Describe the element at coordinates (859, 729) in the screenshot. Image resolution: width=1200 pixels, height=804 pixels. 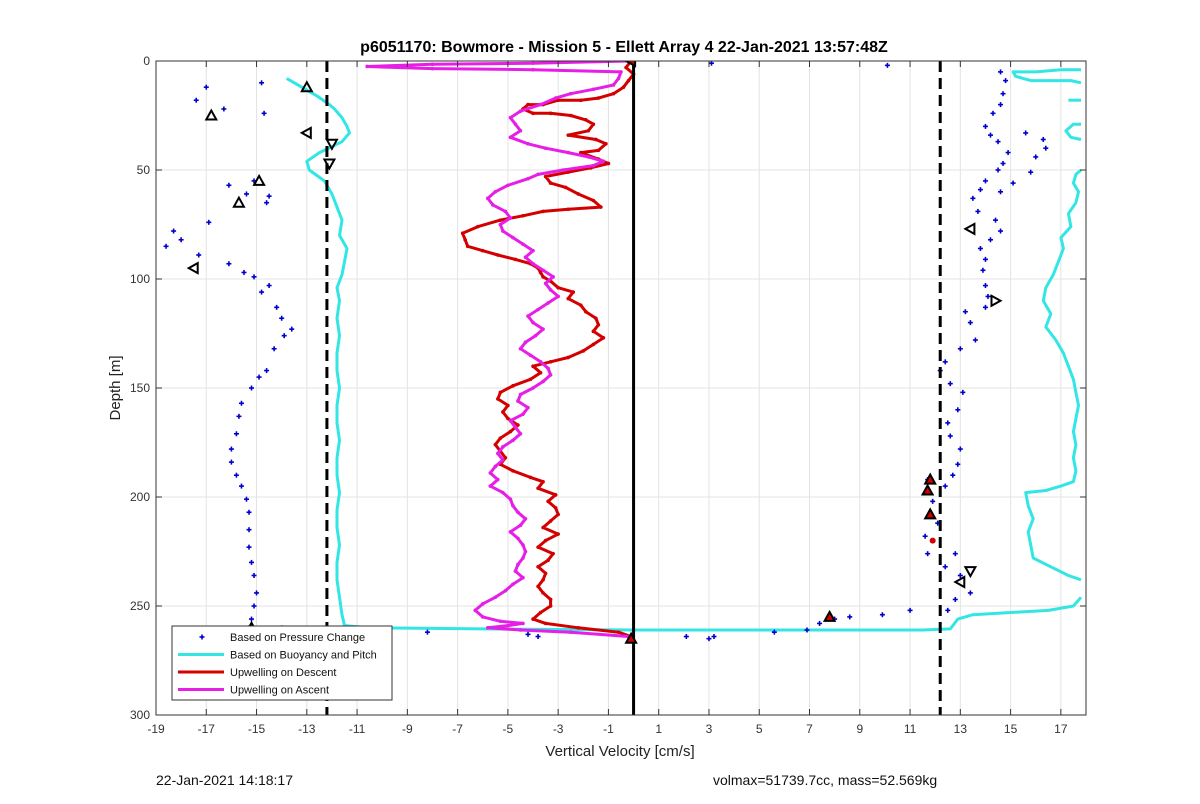
I see `x-tick-label: 9` at that location.